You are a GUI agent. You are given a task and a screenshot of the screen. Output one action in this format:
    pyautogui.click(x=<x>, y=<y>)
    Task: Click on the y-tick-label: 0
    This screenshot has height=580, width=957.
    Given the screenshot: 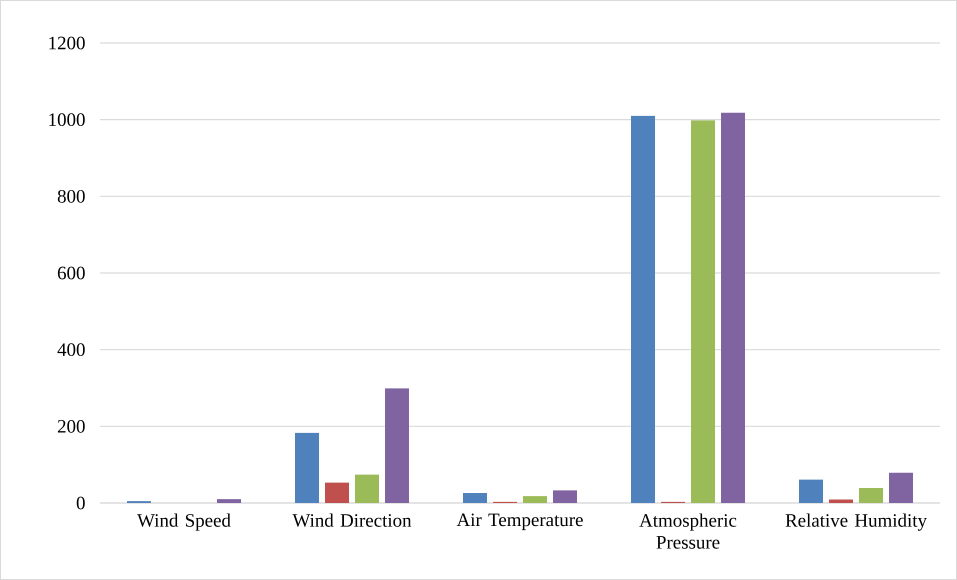 What is the action you would take?
    pyautogui.click(x=80, y=503)
    